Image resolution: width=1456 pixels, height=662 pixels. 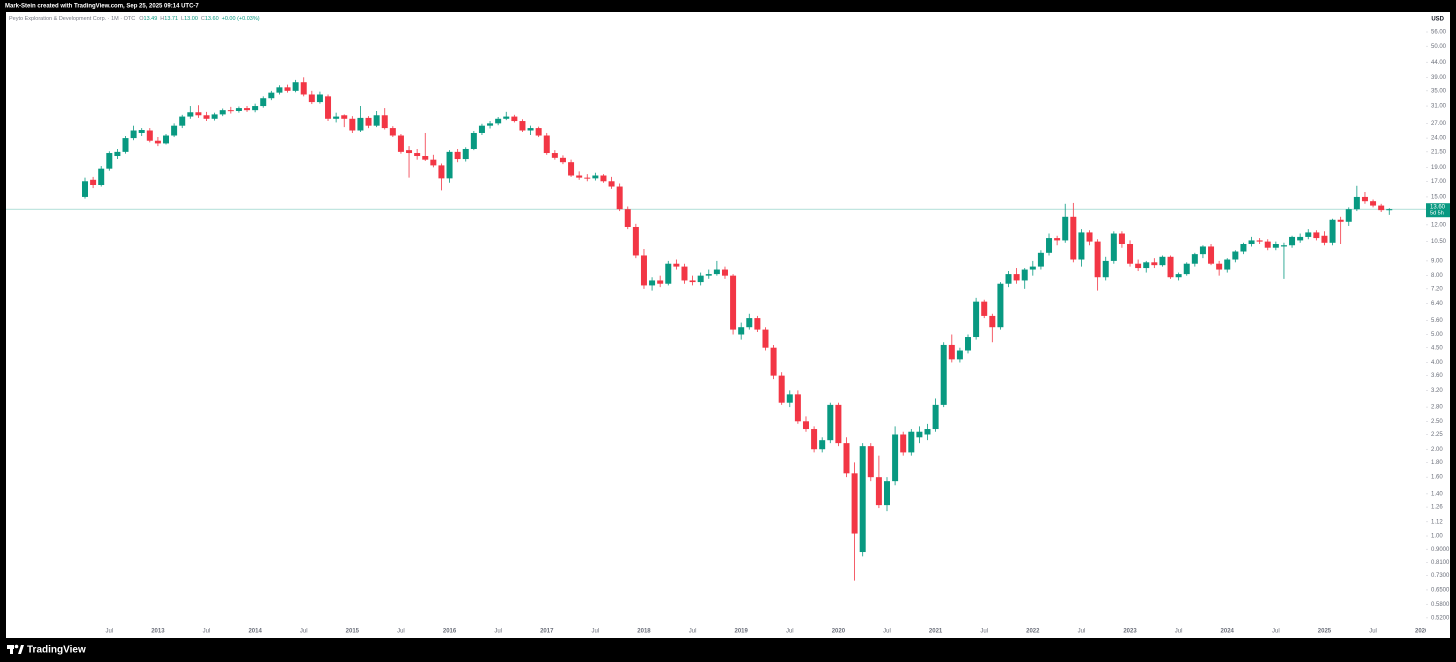 What do you see at coordinates (1439, 168) in the screenshot?
I see `y-tick-label: 19.00` at bounding box center [1439, 168].